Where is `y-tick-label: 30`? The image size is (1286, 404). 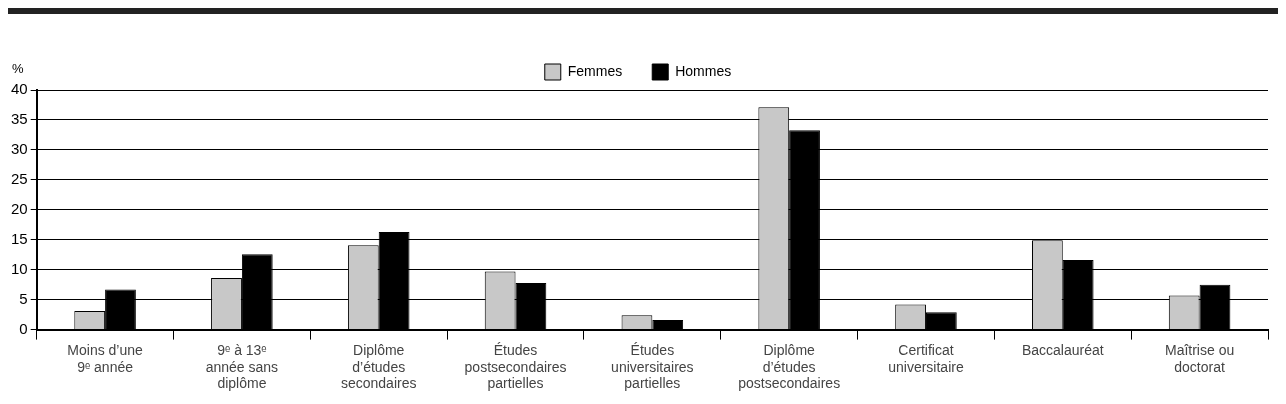
y-tick-label: 30 is located at coordinates (19, 149).